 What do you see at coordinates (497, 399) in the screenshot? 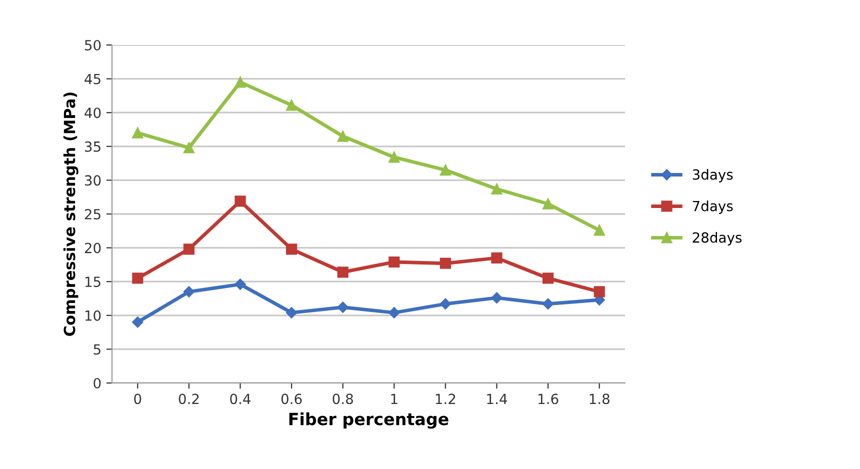
I see `x-tick-label: 1.4` at bounding box center [497, 399].